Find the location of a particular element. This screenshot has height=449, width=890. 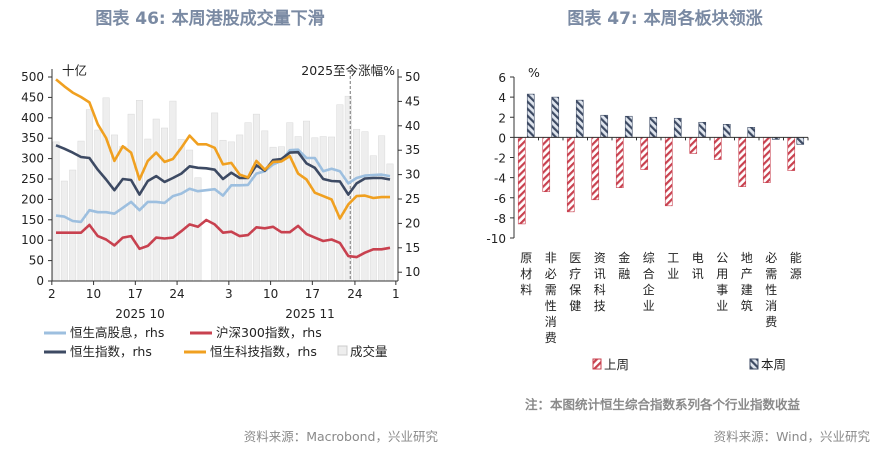

category-char: 综 is located at coordinates (649, 258).